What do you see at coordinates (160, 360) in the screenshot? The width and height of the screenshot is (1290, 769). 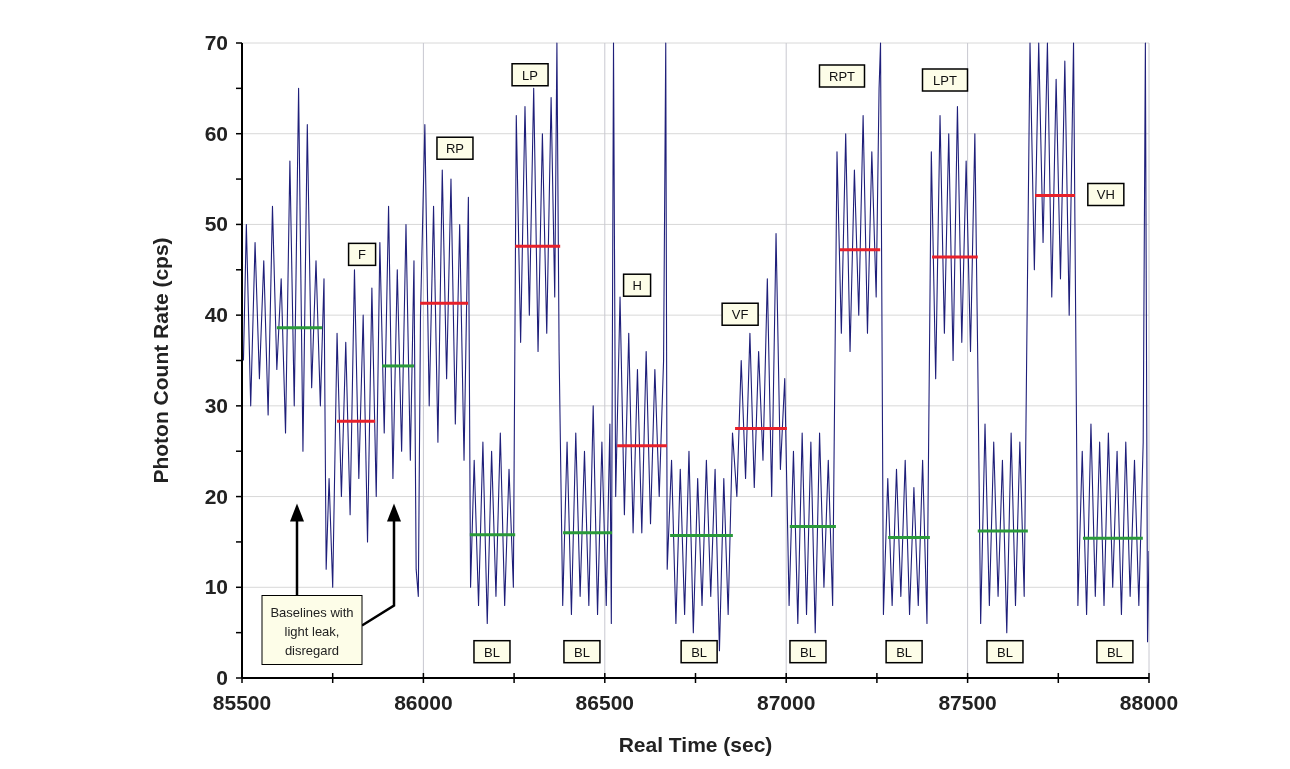 I see `y-axis-title: Photon Count Rate (cps)` at bounding box center [160, 360].